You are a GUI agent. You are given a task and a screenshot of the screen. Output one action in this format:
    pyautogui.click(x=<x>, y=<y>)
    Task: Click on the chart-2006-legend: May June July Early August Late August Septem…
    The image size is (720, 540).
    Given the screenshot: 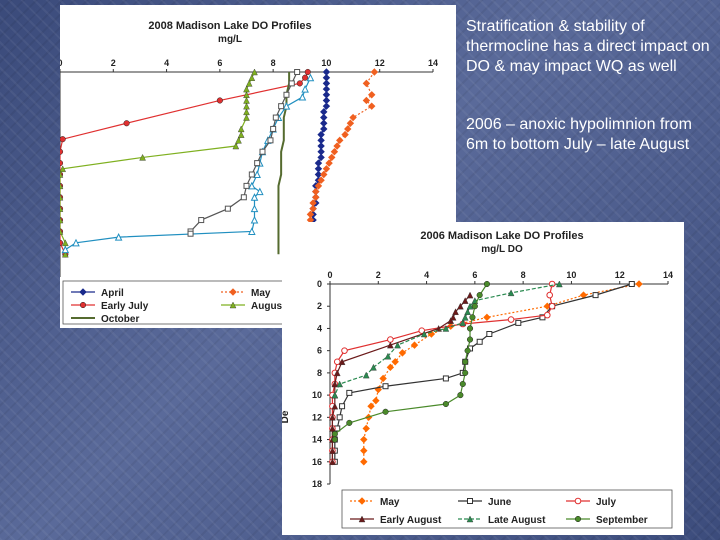 What is the action you would take?
    pyautogui.click(x=507, y=509)
    